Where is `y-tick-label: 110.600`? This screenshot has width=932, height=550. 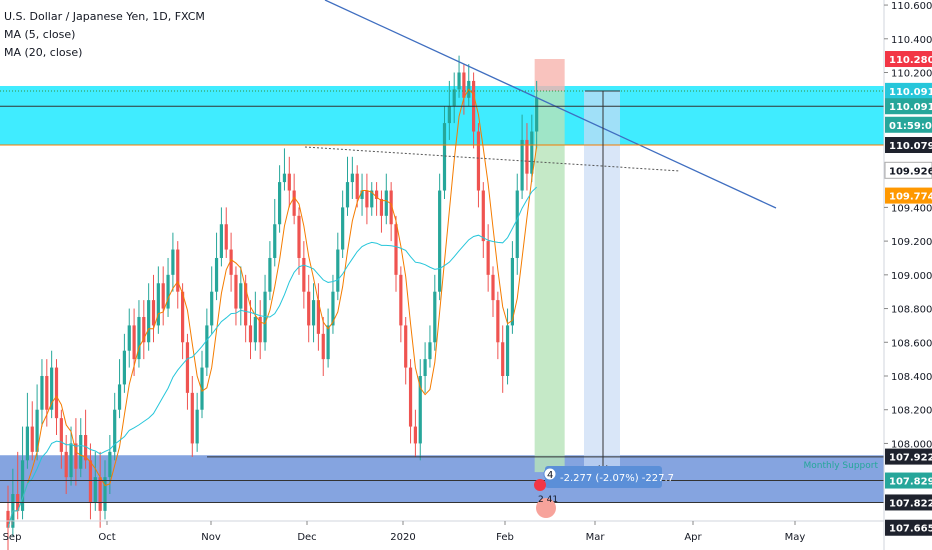
y-tick-label: 110.600 is located at coordinates (911, 6).